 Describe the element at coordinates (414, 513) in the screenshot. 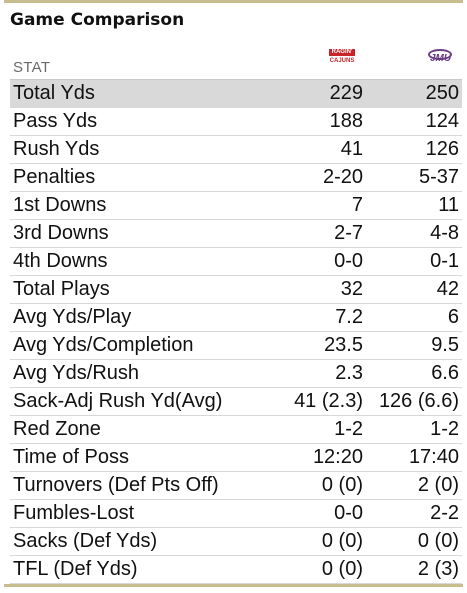

I see `away-value-cell: 2-2` at that location.